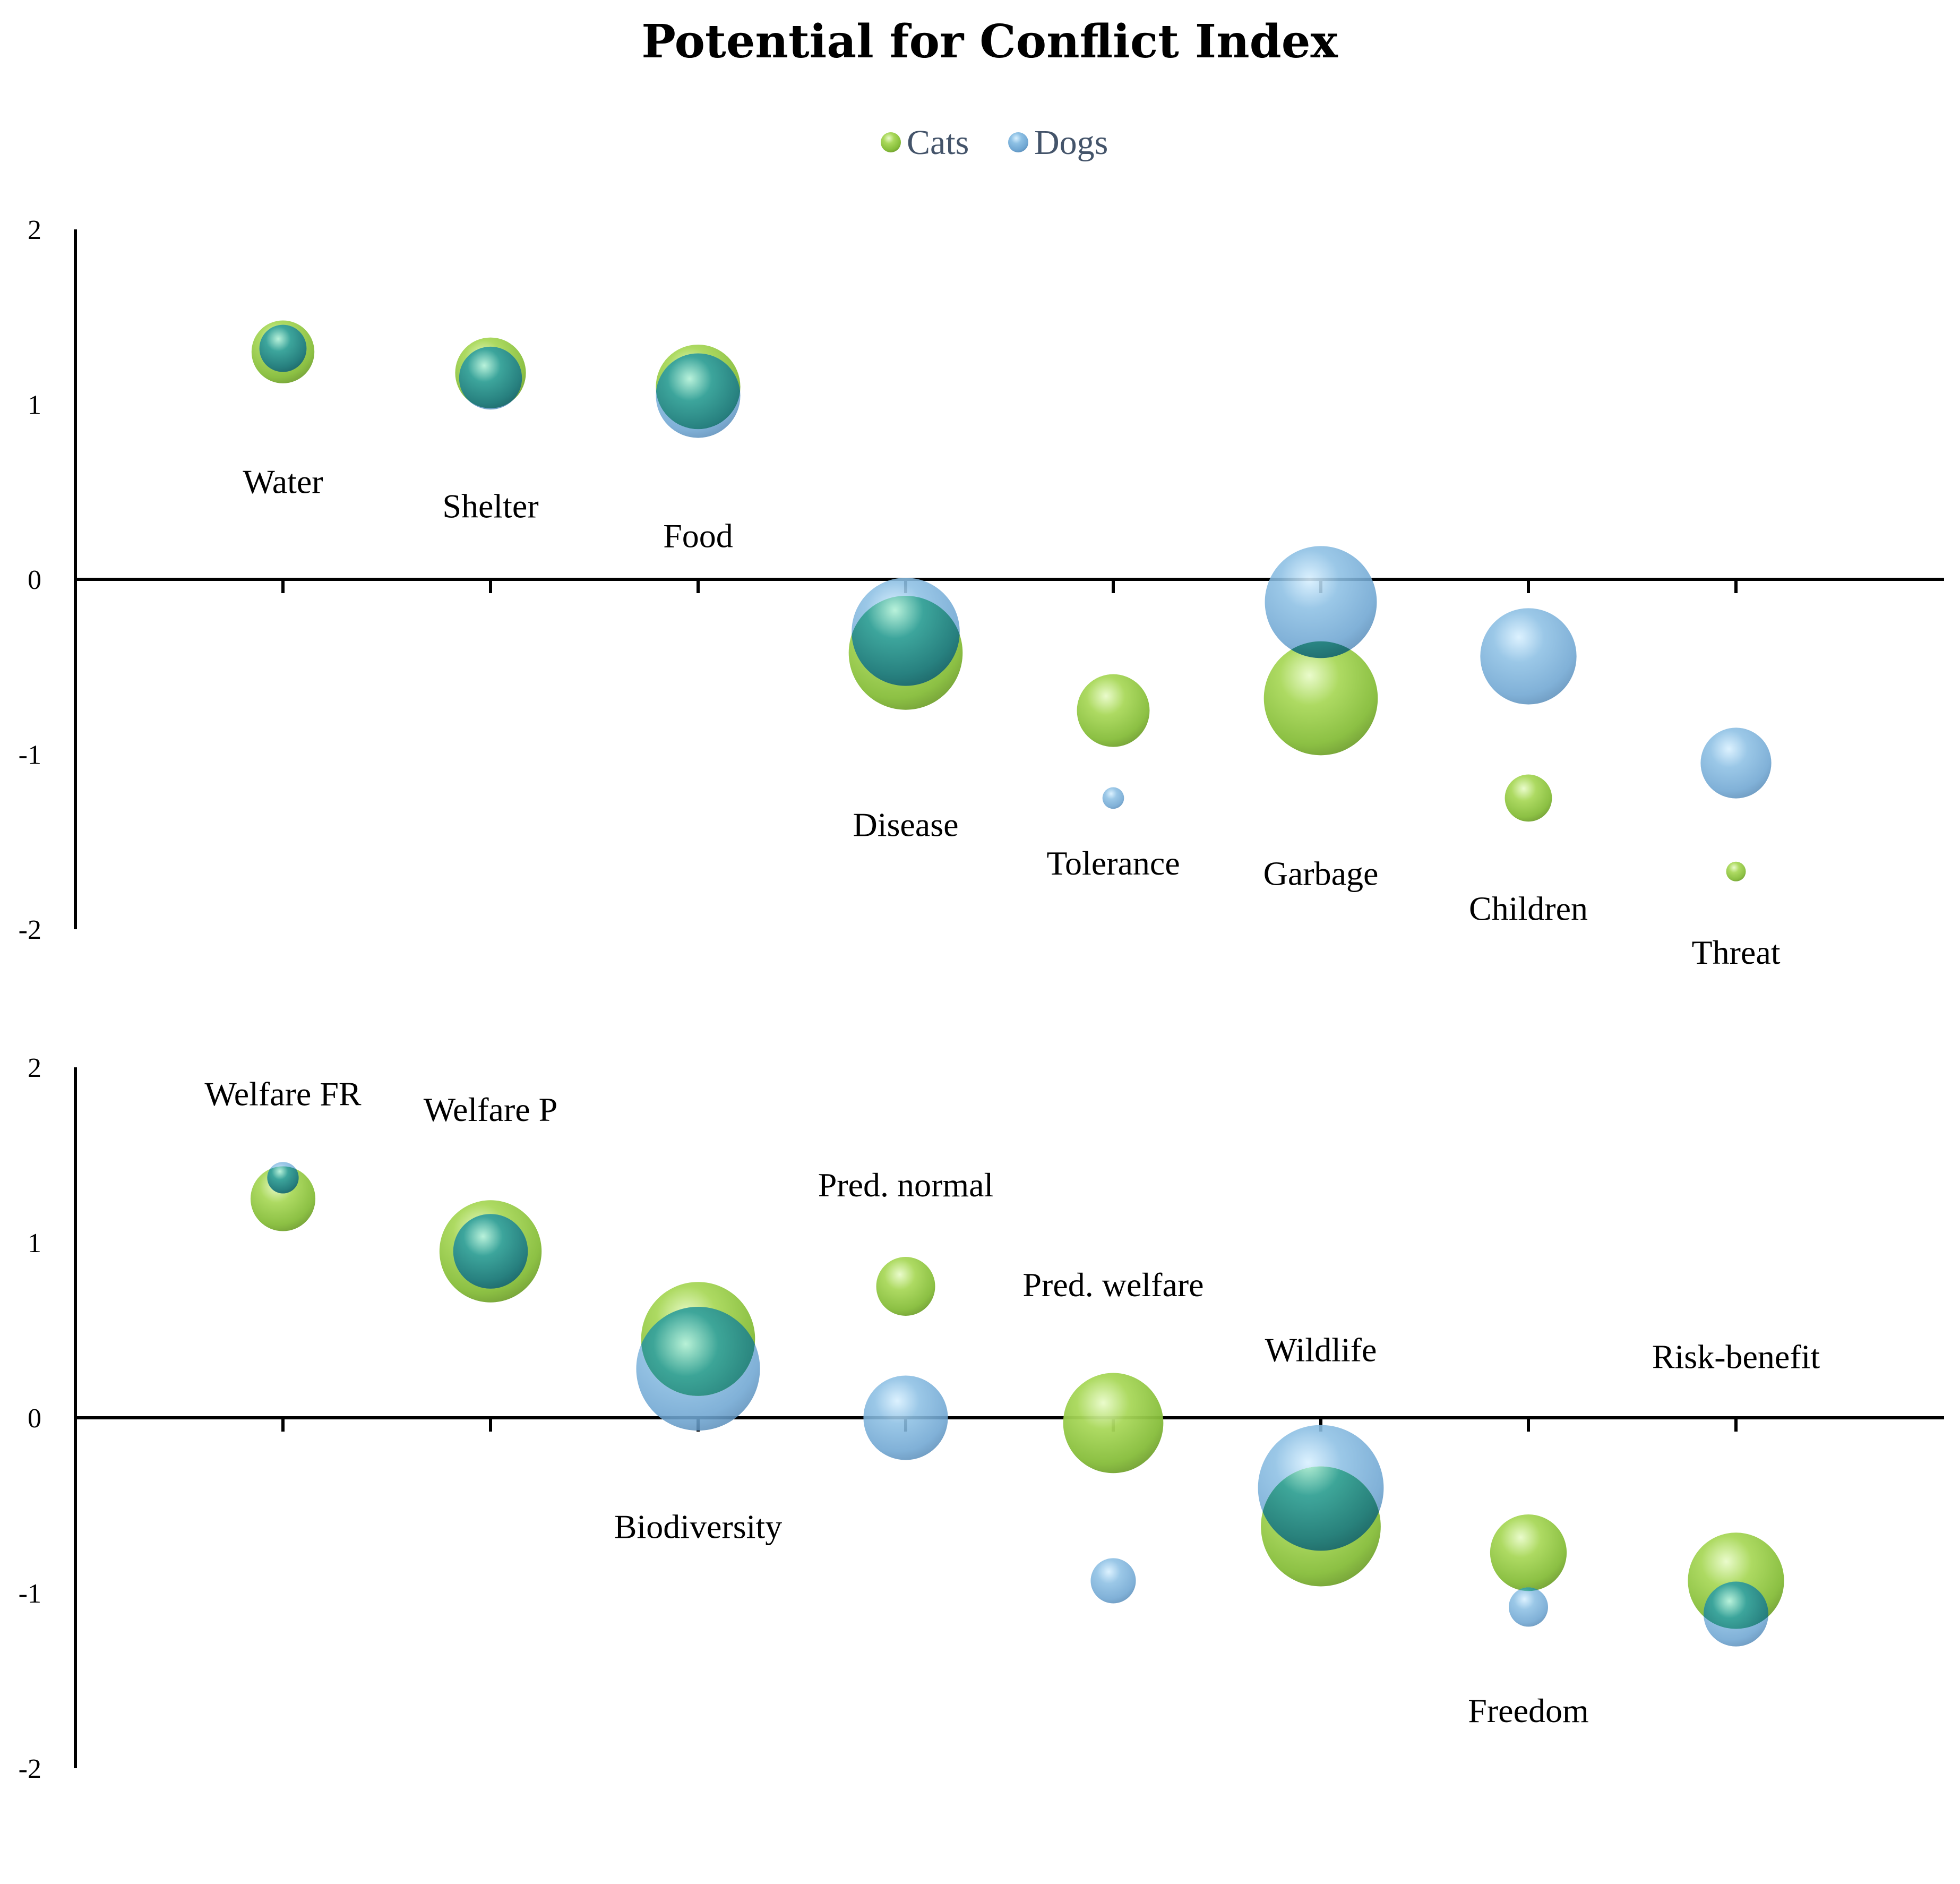 The width and height of the screenshot is (1960, 1884). What do you see at coordinates (698, 1527) in the screenshot?
I see `category-label-biodiversity: Biodiversity` at bounding box center [698, 1527].